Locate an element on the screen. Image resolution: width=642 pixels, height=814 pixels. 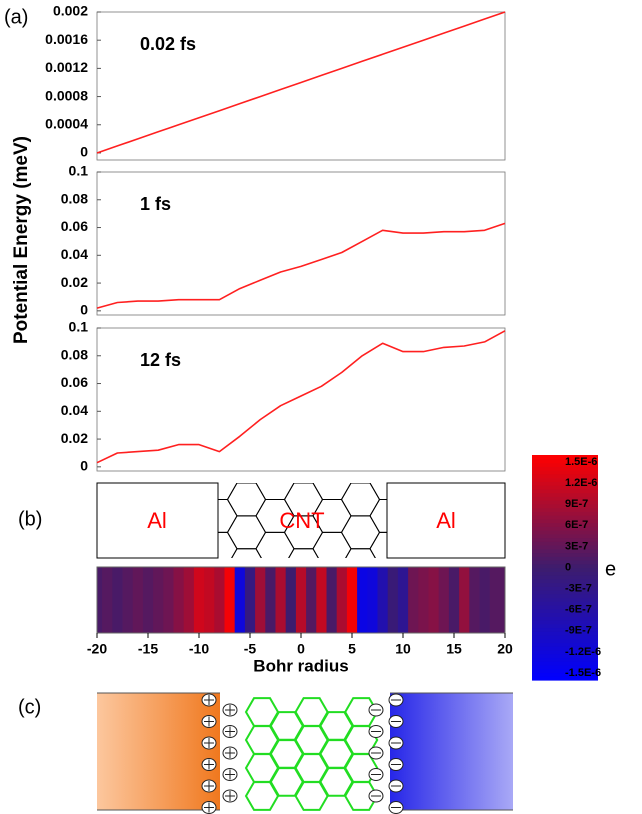
x-axis-label: Bohr radius is located at coordinates (300, 665).